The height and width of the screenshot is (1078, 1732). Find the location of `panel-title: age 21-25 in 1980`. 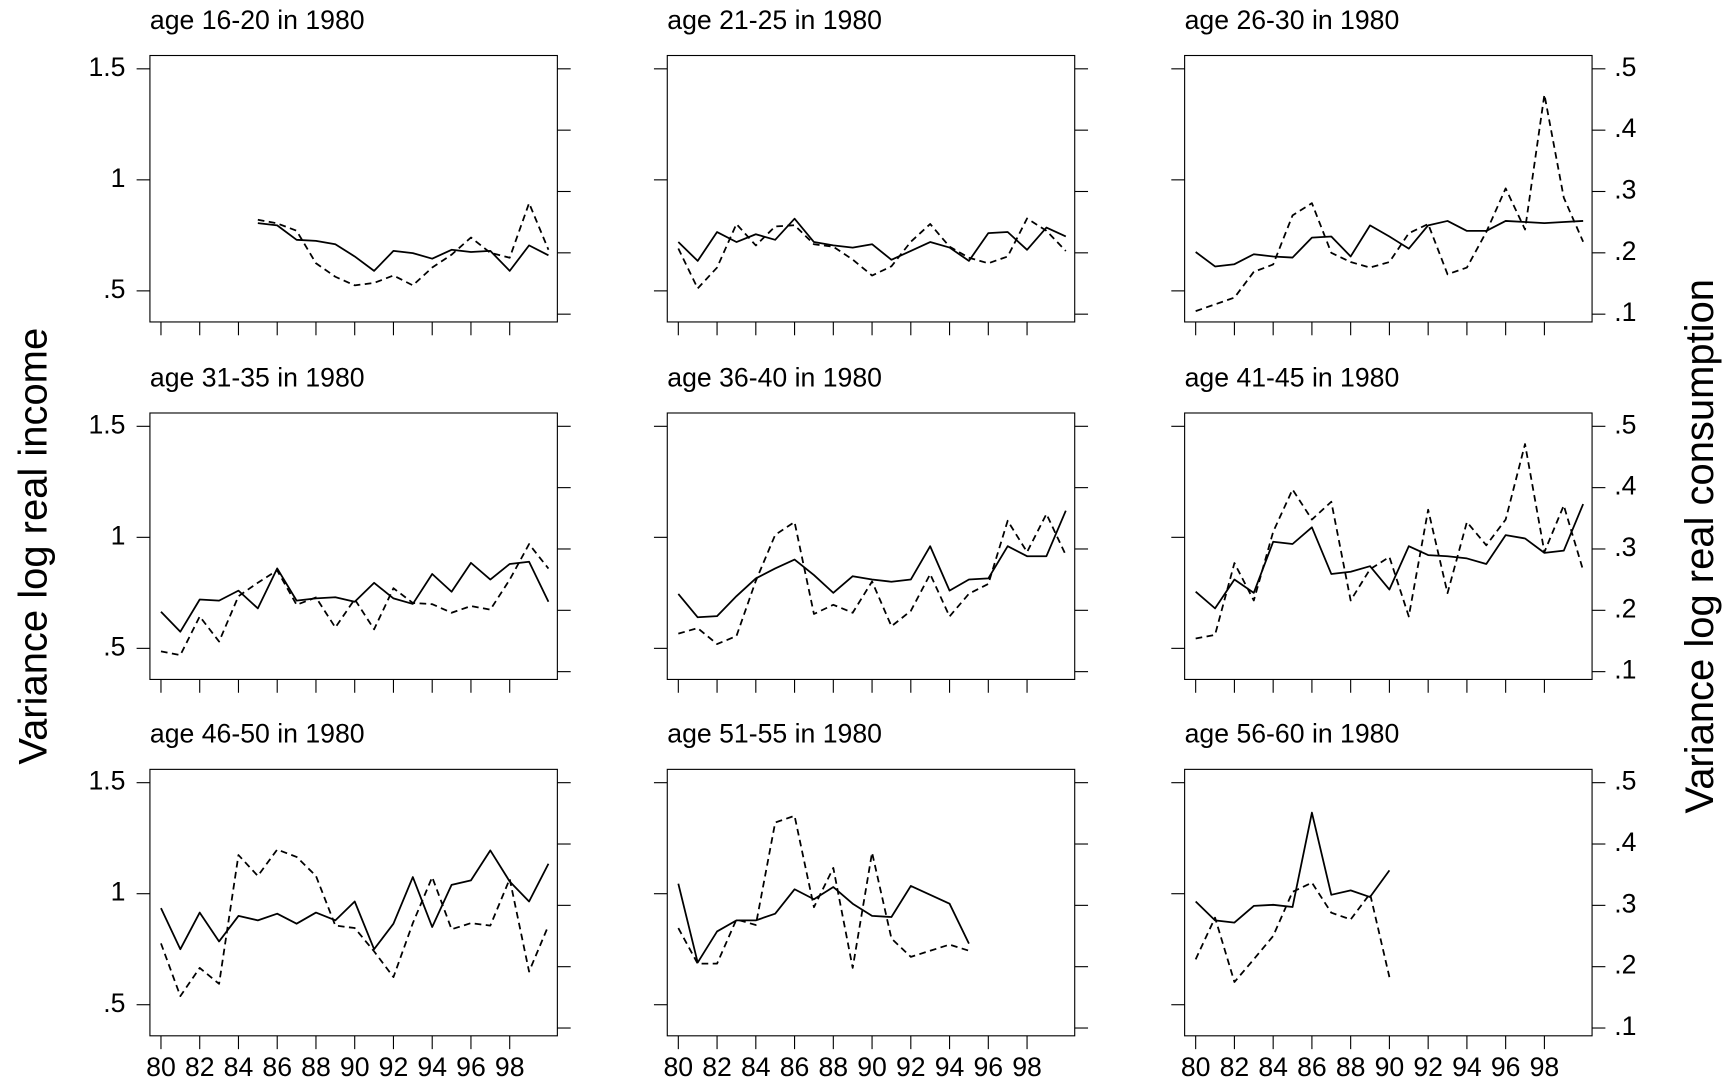

panel-title: age 21-25 in 1980 is located at coordinates (774, 20).